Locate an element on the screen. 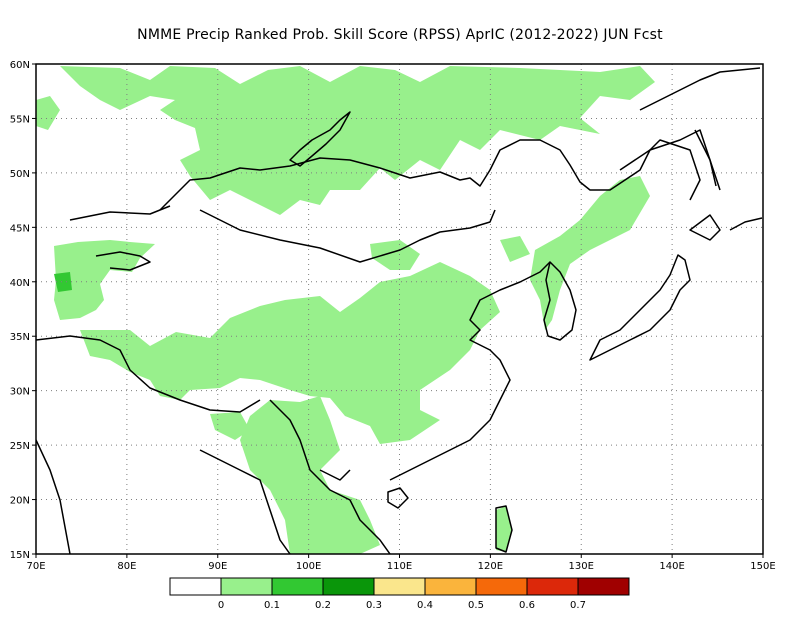 The image size is (800, 618). skill-region-central-china is located at coordinates (310, 475).